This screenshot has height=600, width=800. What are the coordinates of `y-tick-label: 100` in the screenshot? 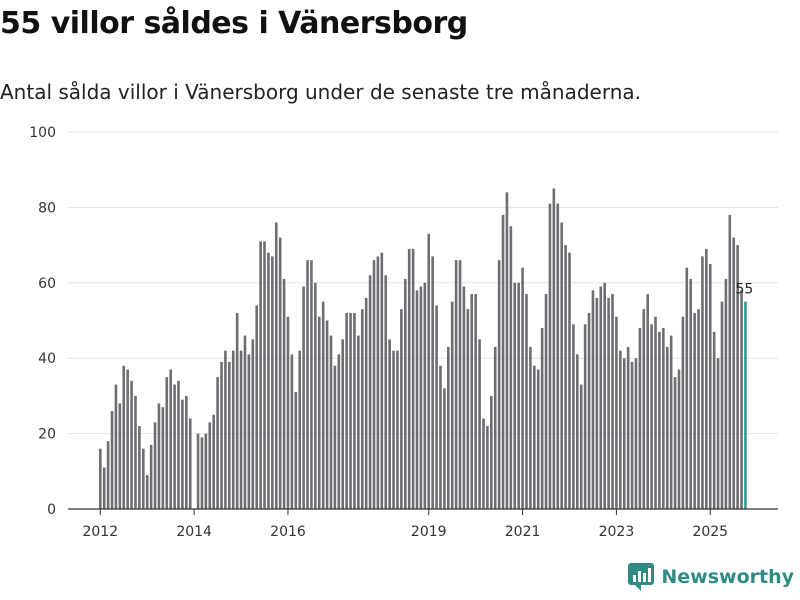 It's located at (42, 133).